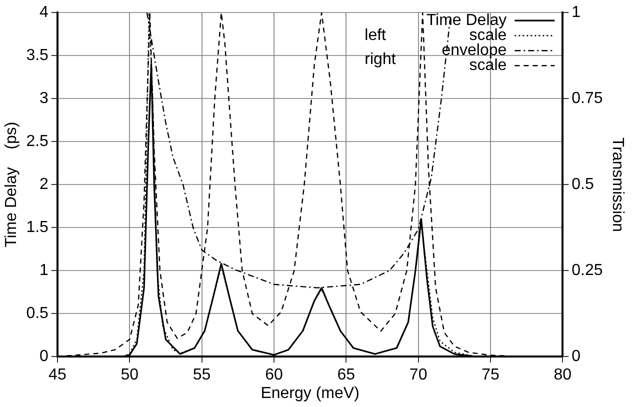  Describe the element at coordinates (44, 99) in the screenshot. I see `y-tick-label: 3` at that location.